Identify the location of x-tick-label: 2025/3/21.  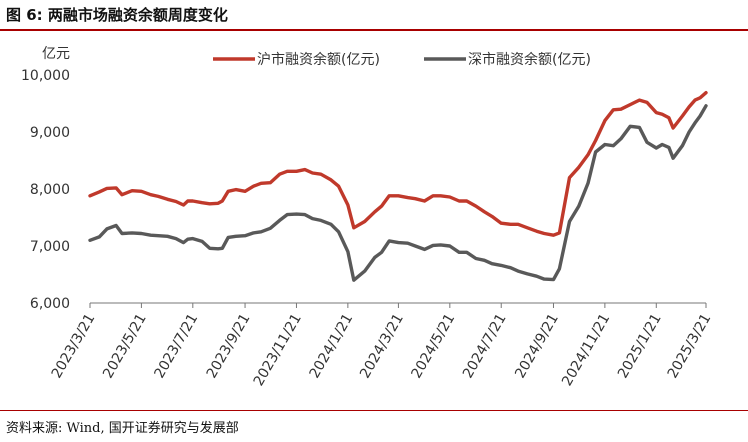
(690, 346).